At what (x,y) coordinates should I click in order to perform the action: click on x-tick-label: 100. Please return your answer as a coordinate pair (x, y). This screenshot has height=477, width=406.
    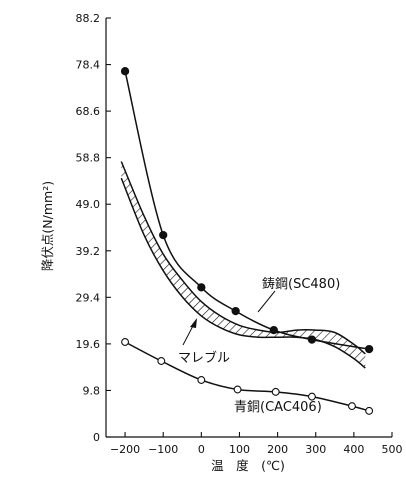
    Looking at the image, I should click on (239, 449).